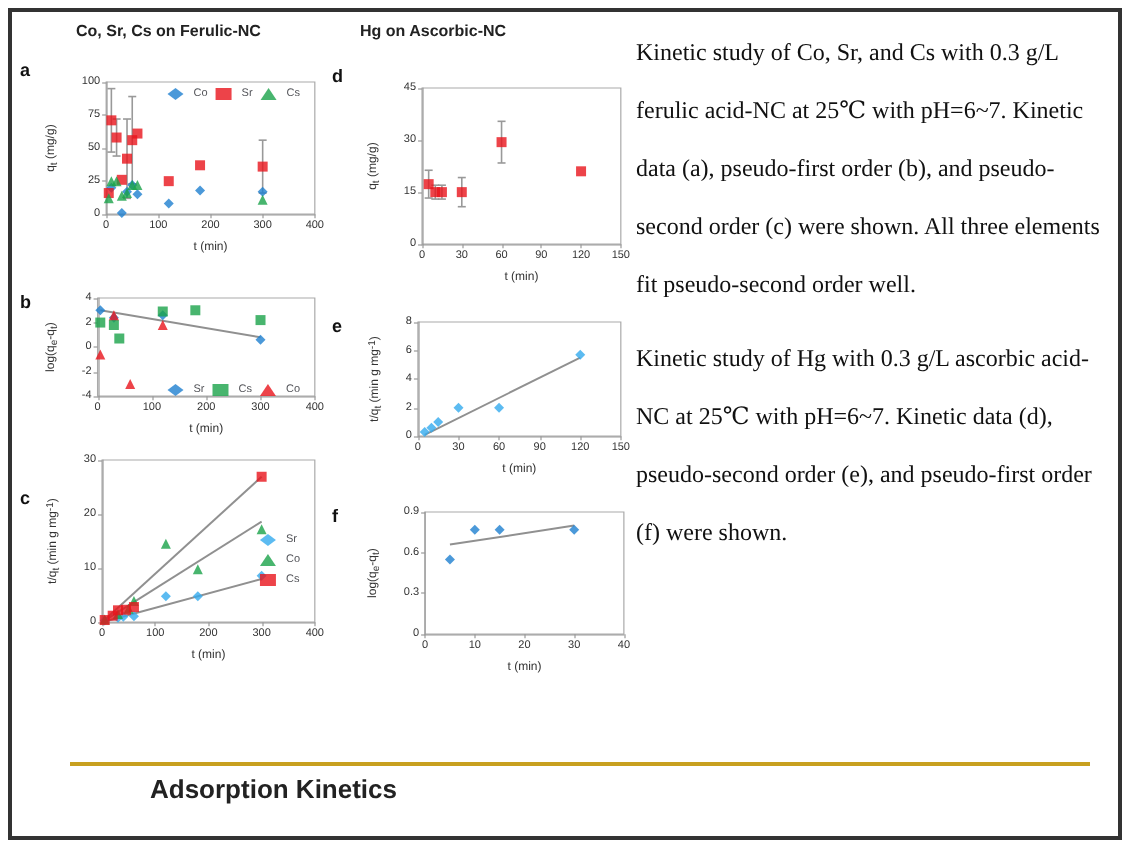 The image size is (1130, 848). I want to click on text: Adsorption Kinetics, so click(274, 789).